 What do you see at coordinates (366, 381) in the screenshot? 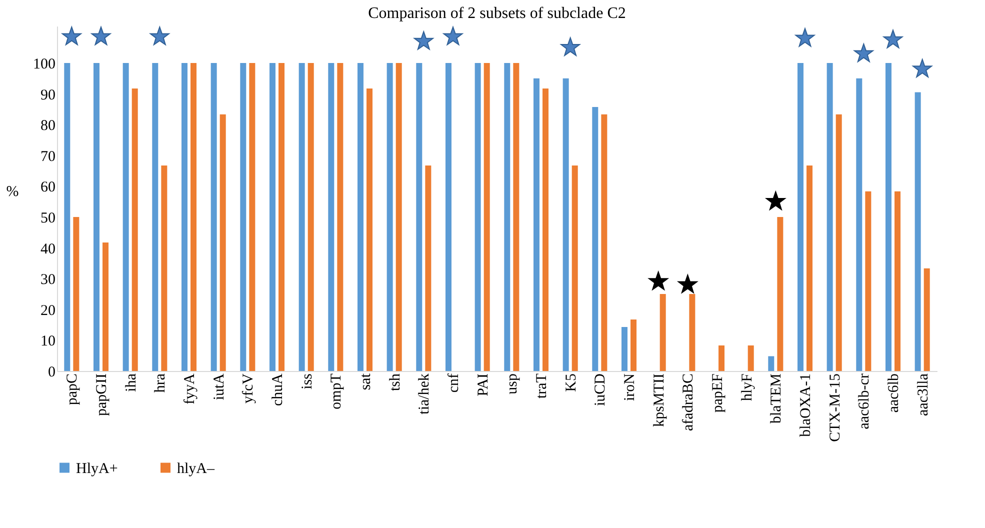
I see `x-tick-label: sat` at bounding box center [366, 381].